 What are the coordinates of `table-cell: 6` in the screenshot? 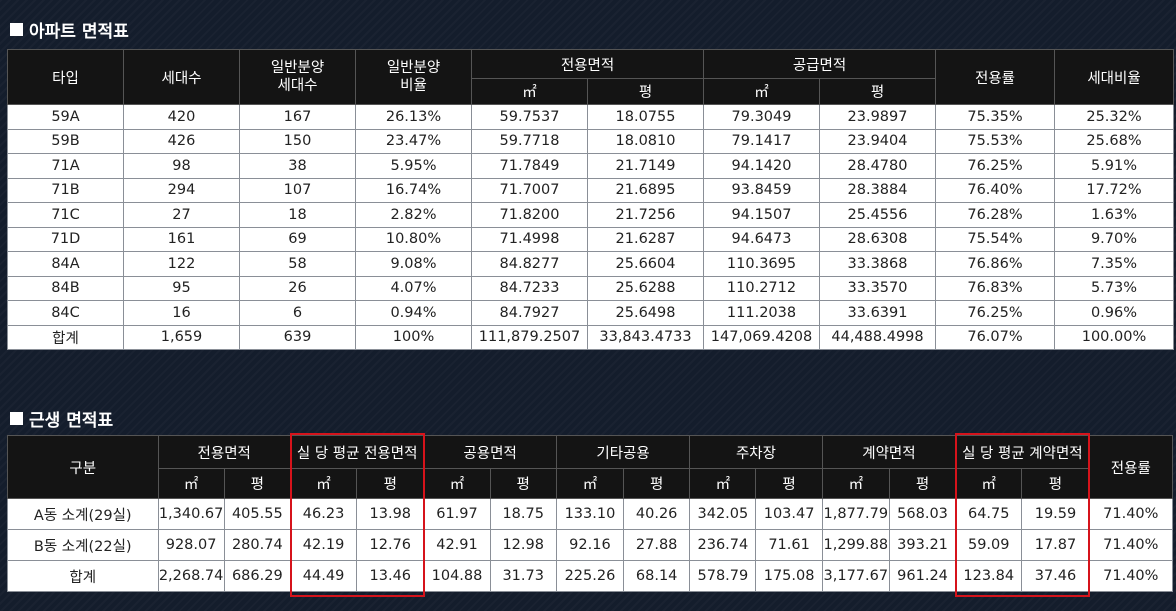 It's located at (297, 313).